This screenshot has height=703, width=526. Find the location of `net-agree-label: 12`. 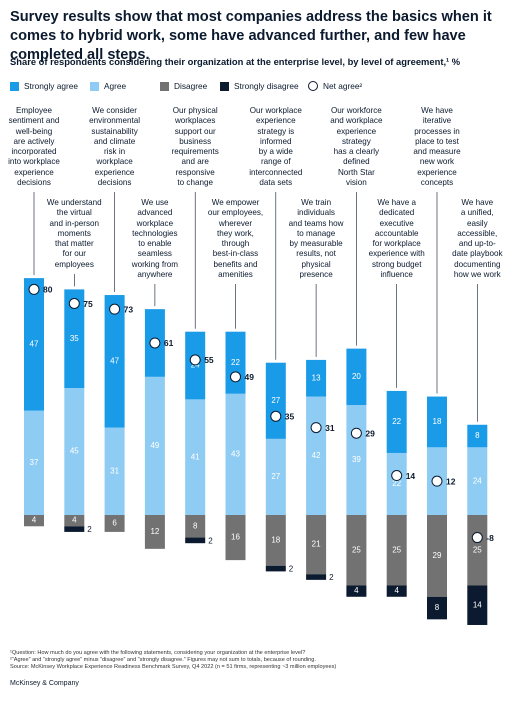

net-agree-label: 12 is located at coordinates (451, 481).